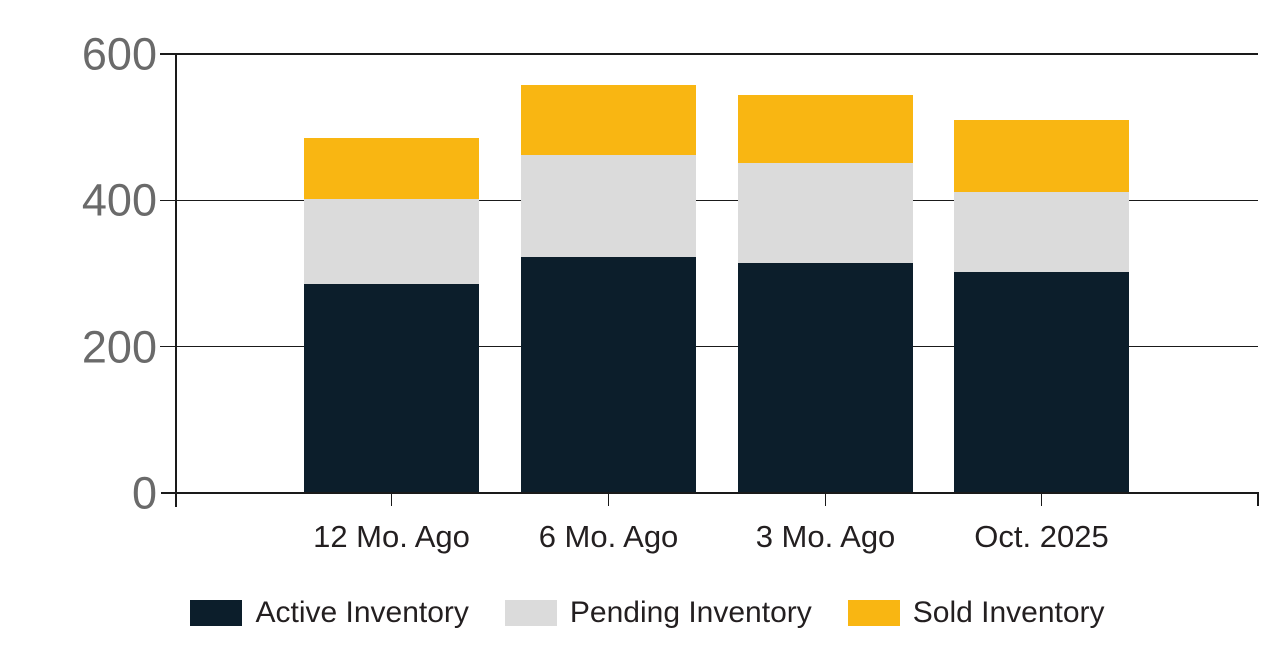  I want to click on legend-item-active-inventory: Active Inventory, so click(329, 612).